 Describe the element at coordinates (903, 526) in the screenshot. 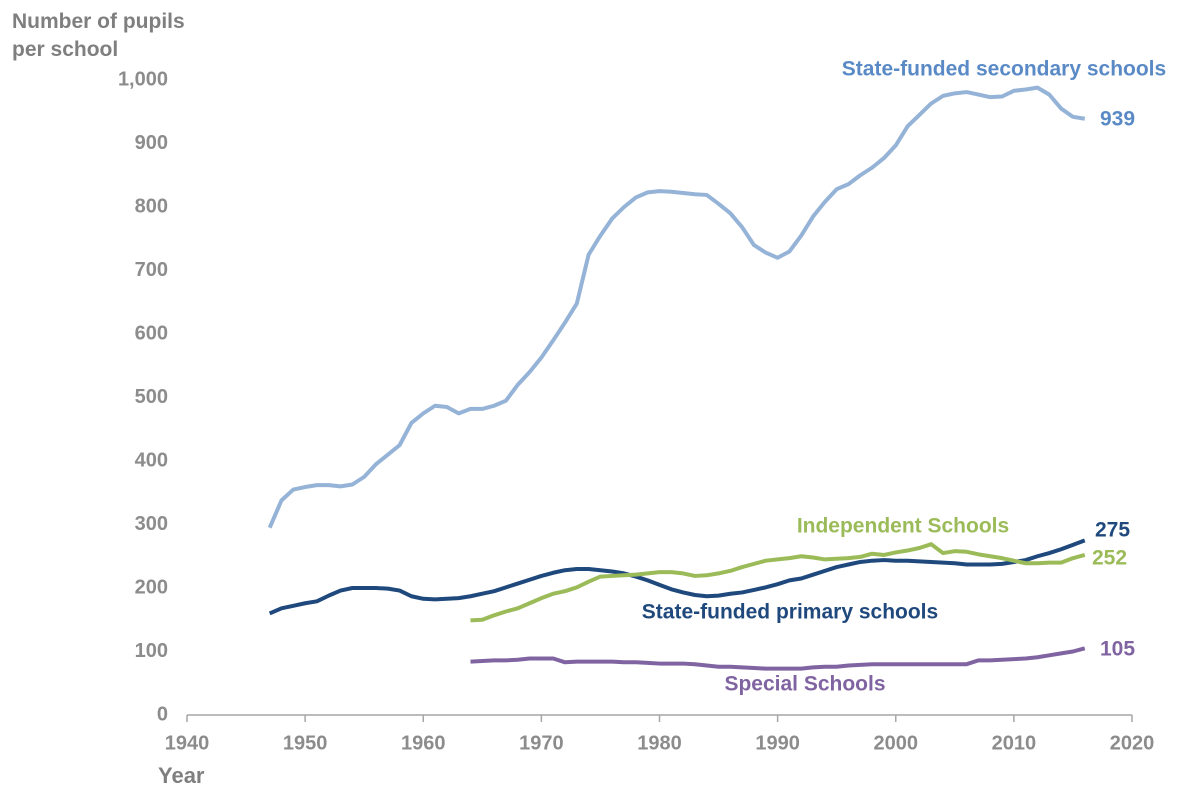

I see `series-label: Independent Schools` at that location.